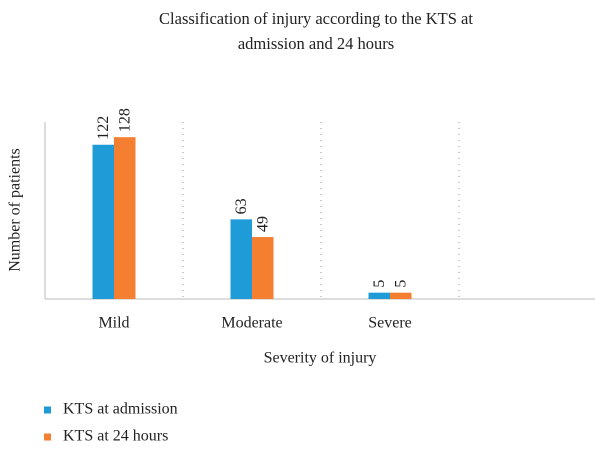 The image size is (595, 453). Describe the element at coordinates (390, 323) in the screenshot. I see `x-tick-label: Severe` at that location.